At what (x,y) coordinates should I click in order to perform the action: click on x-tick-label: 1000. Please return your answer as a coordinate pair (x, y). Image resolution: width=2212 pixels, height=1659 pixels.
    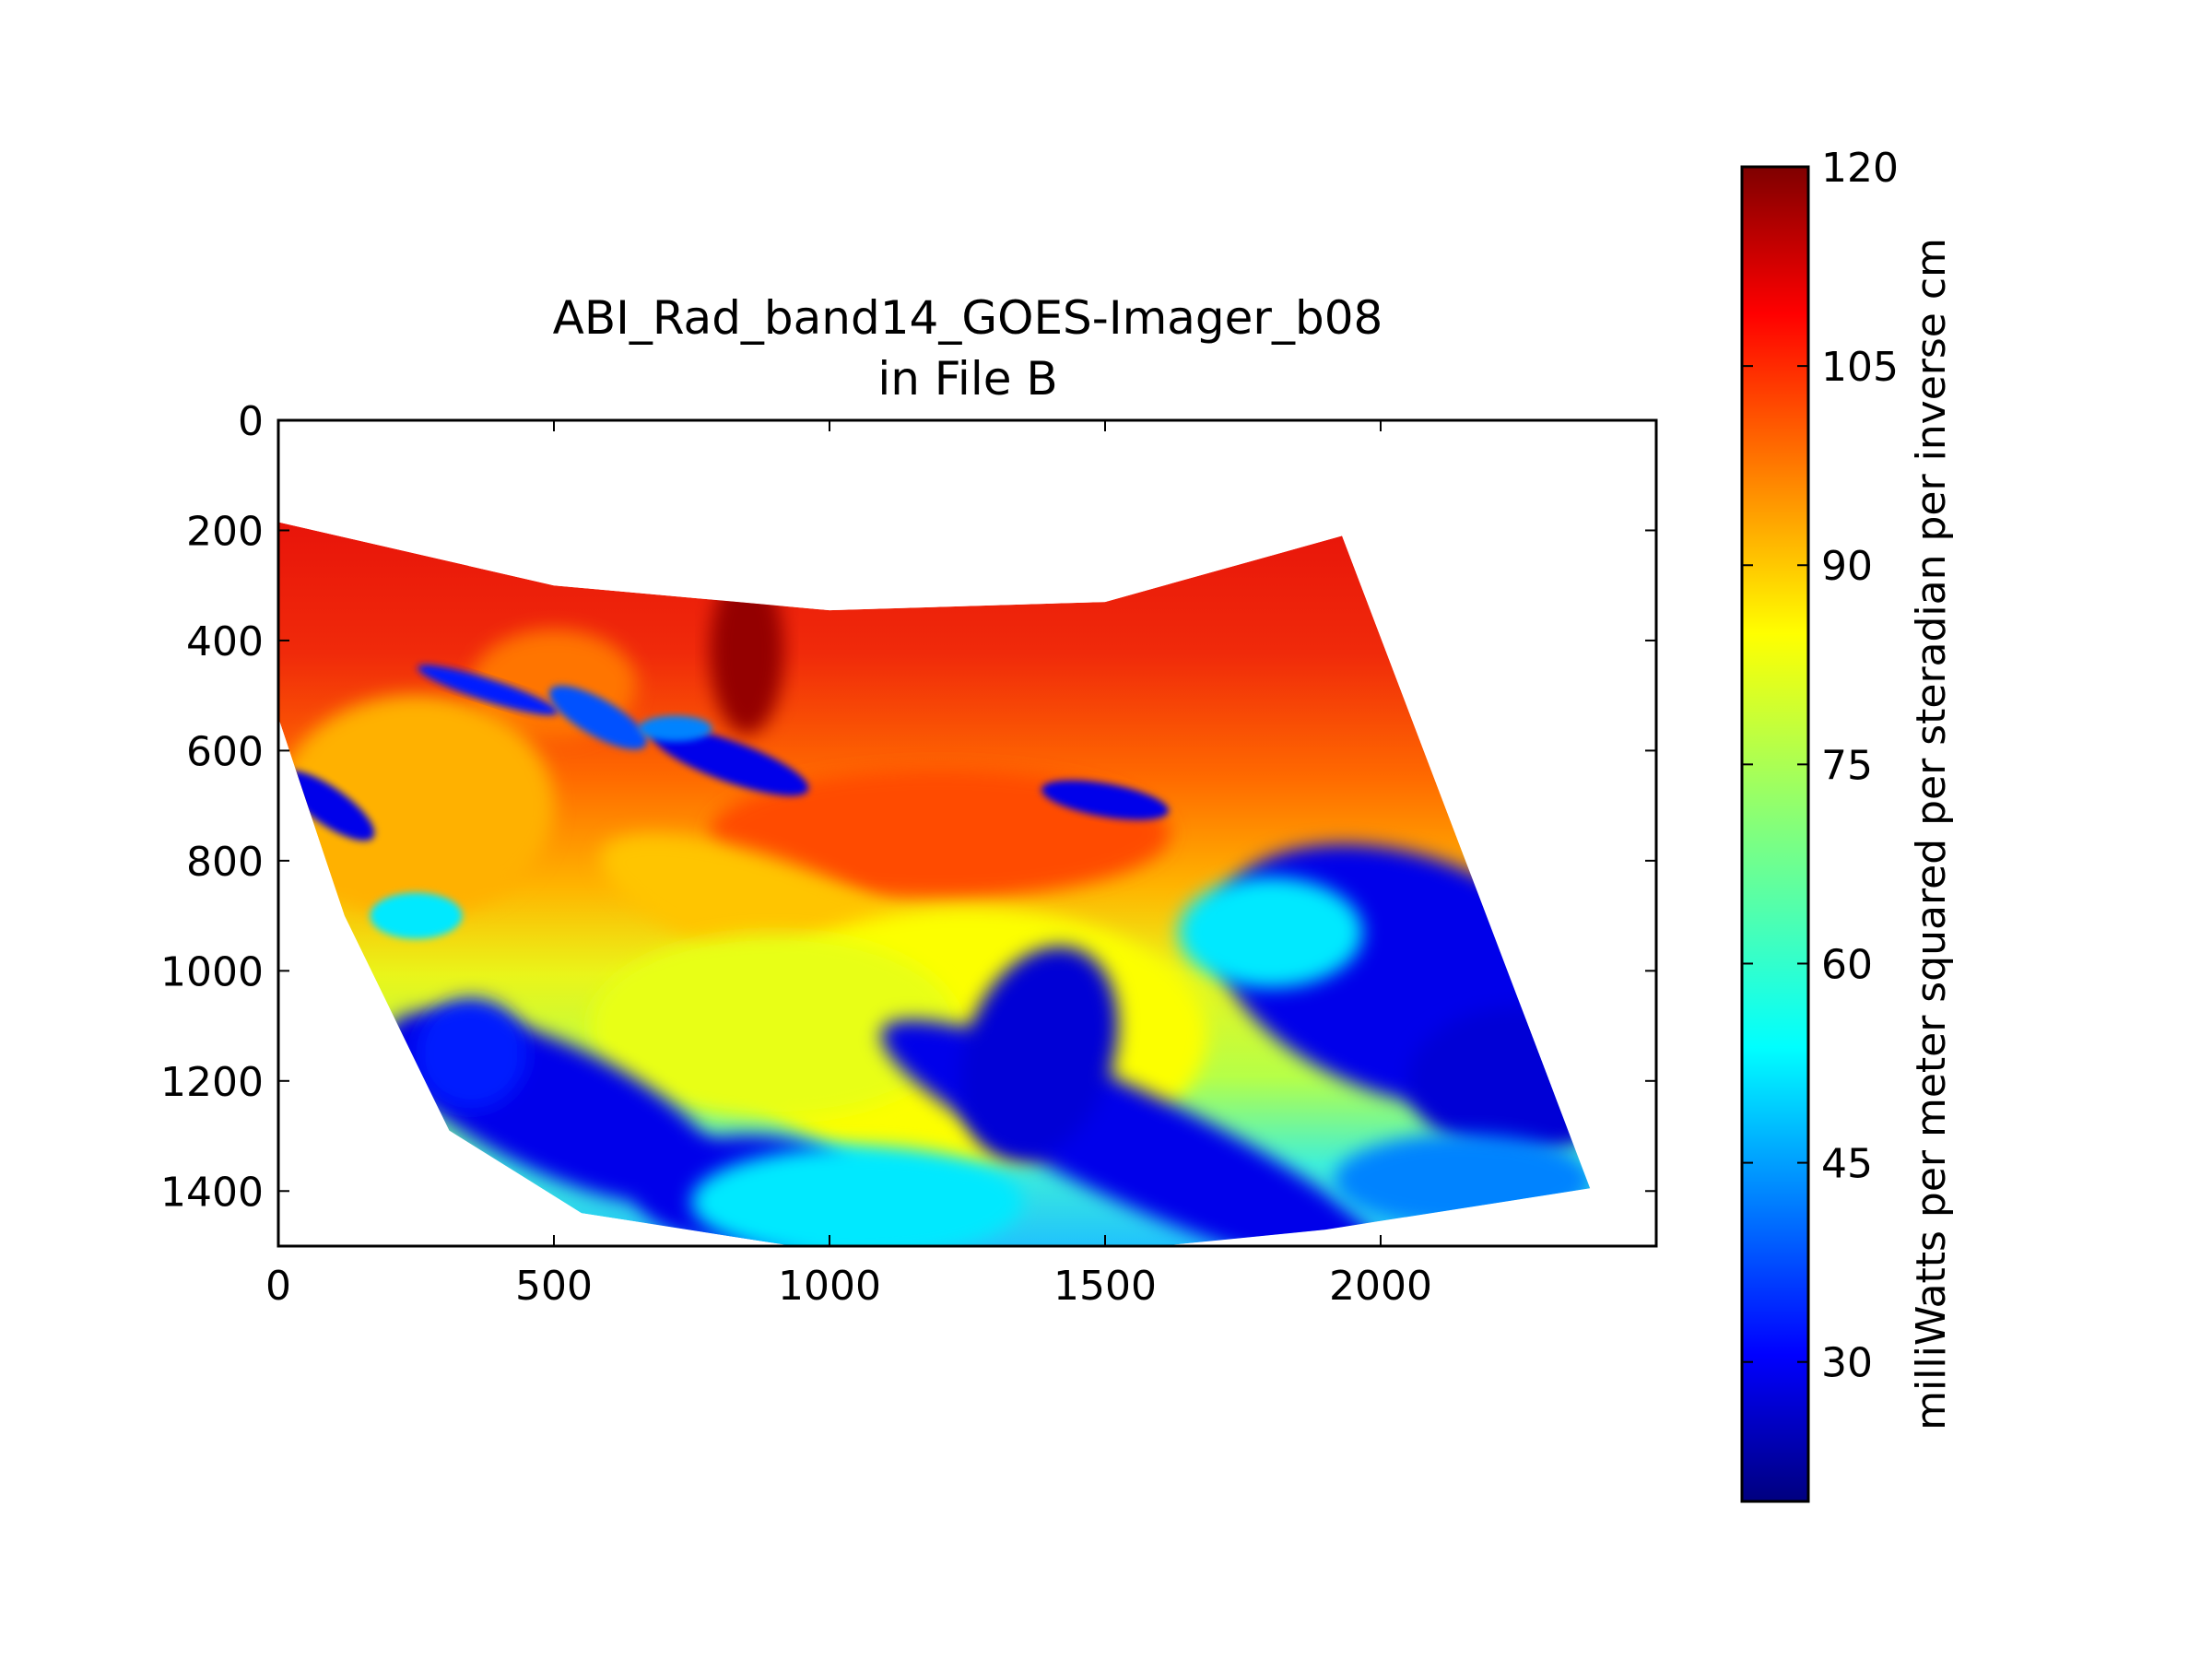
    Looking at the image, I should click on (829, 1286).